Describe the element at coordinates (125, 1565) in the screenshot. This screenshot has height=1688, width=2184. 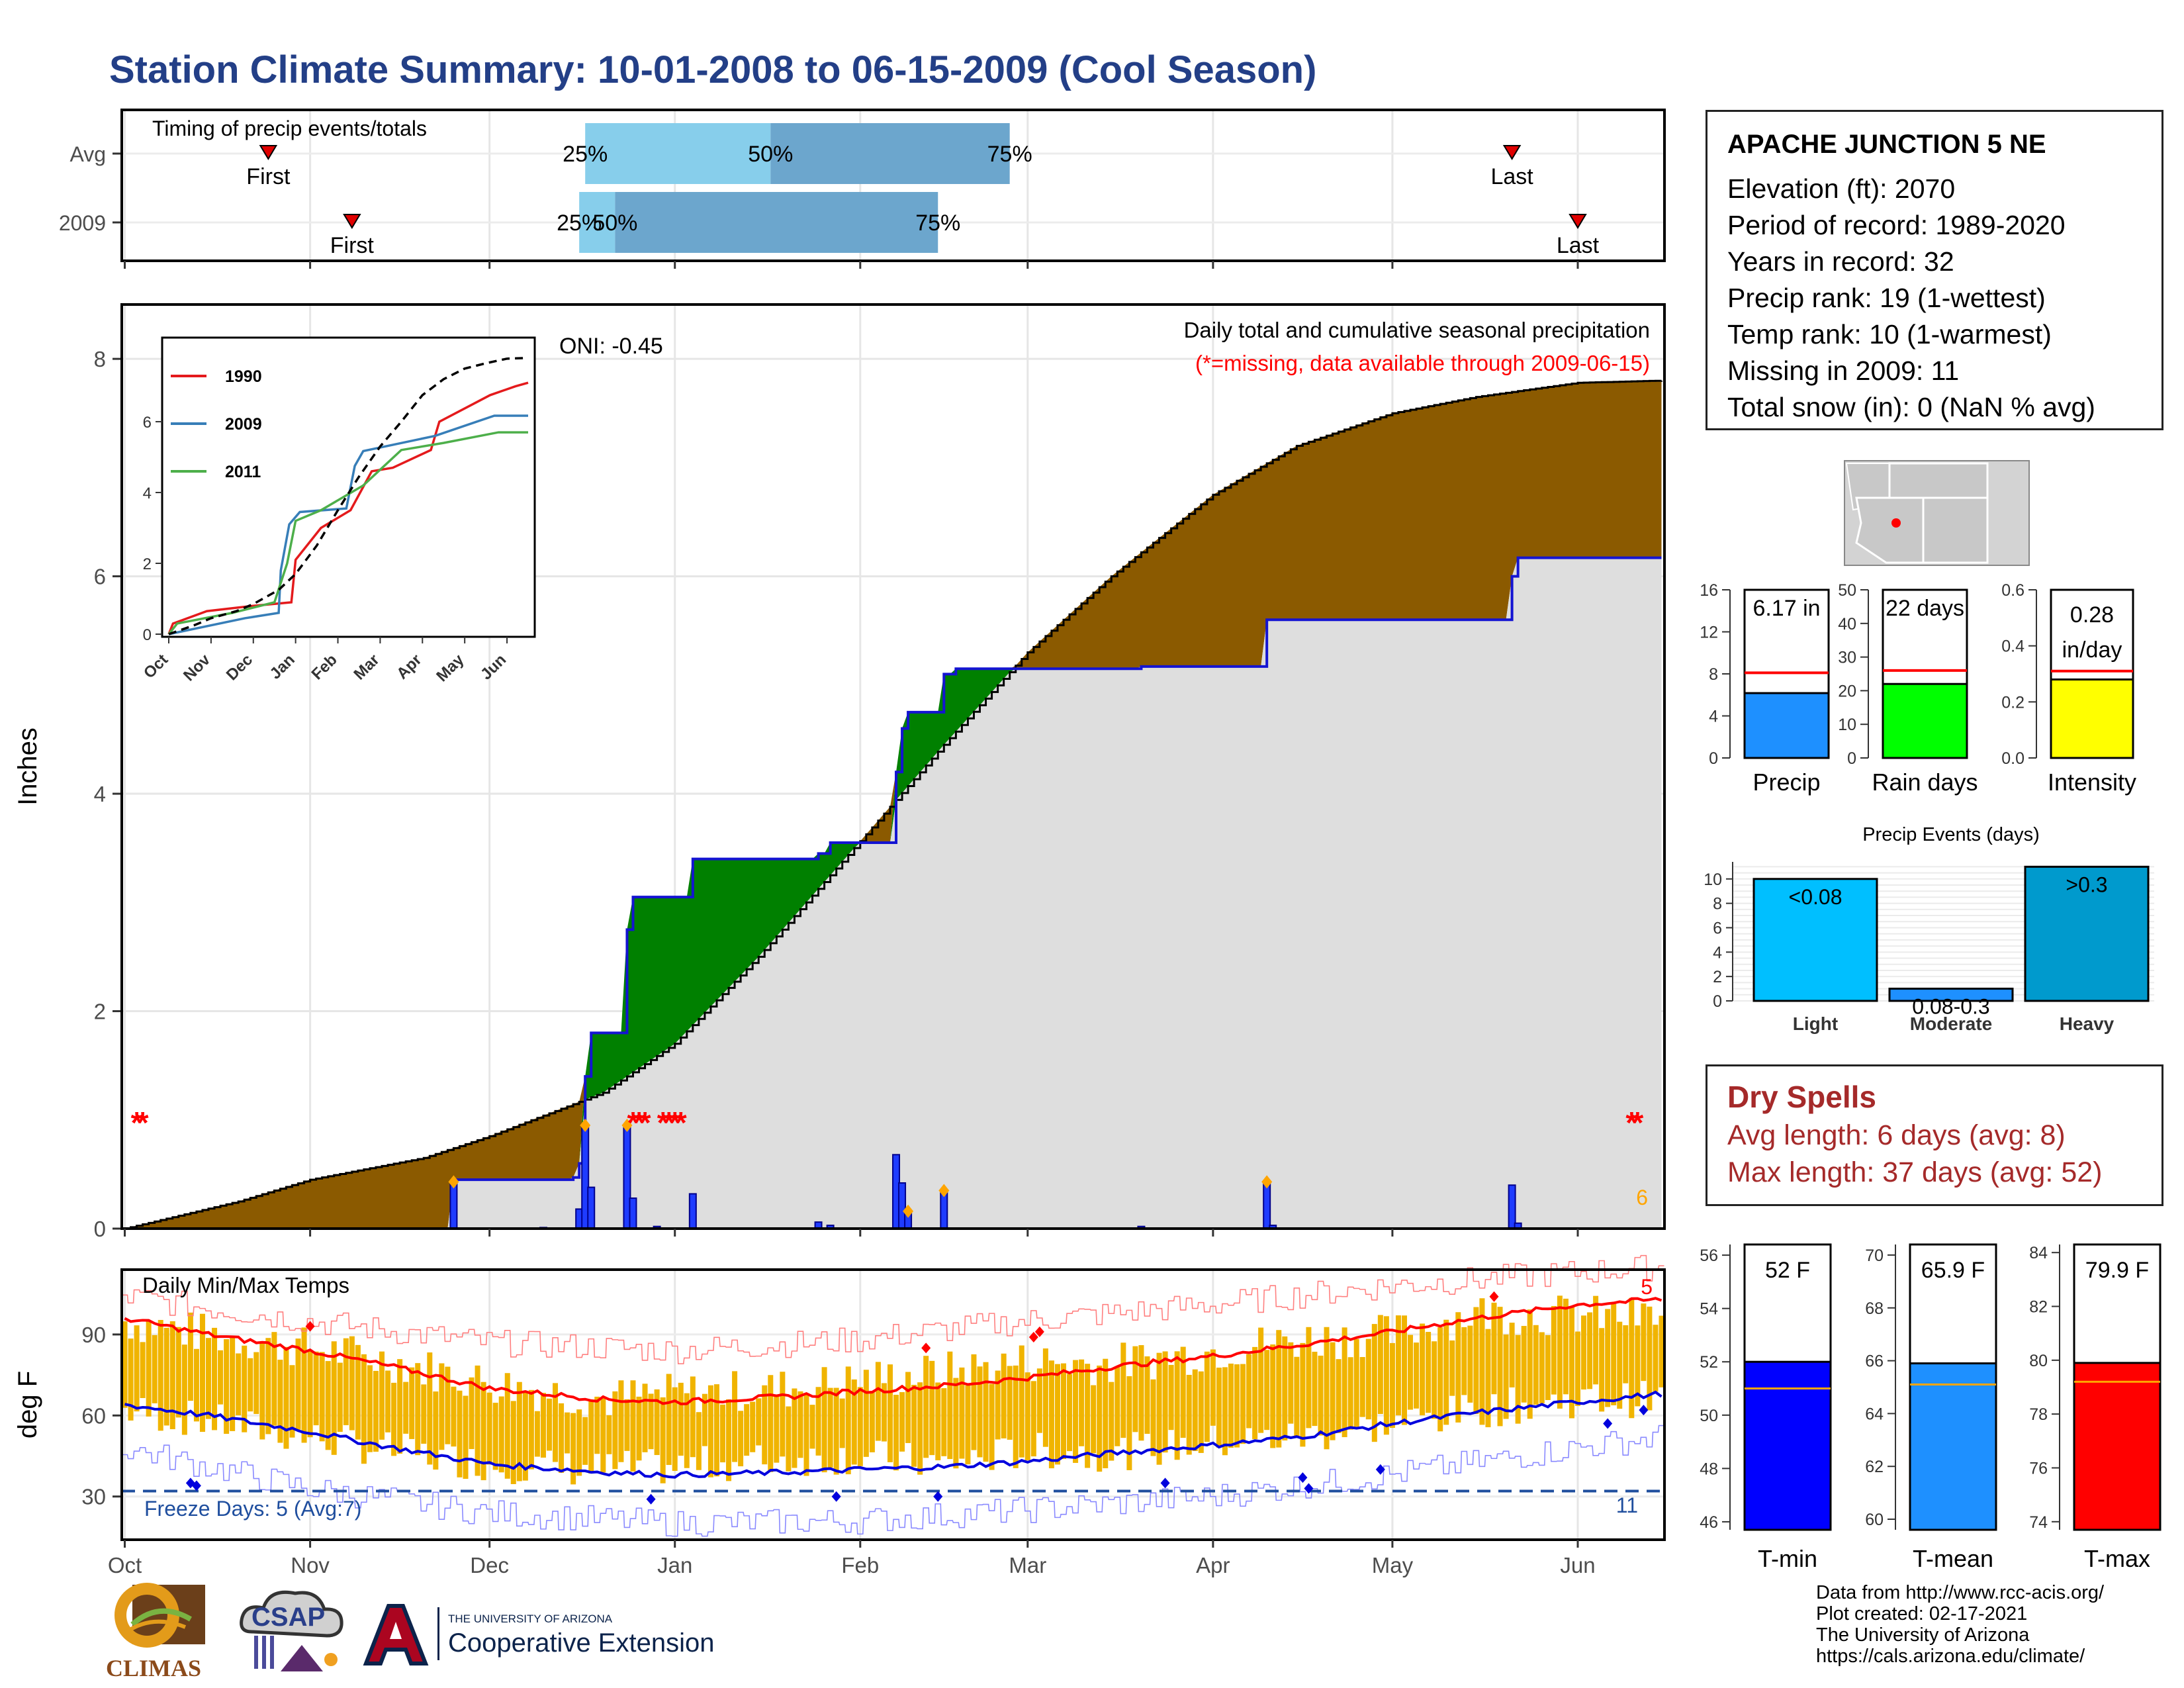
I see `month-tick-label: Oct` at that location.